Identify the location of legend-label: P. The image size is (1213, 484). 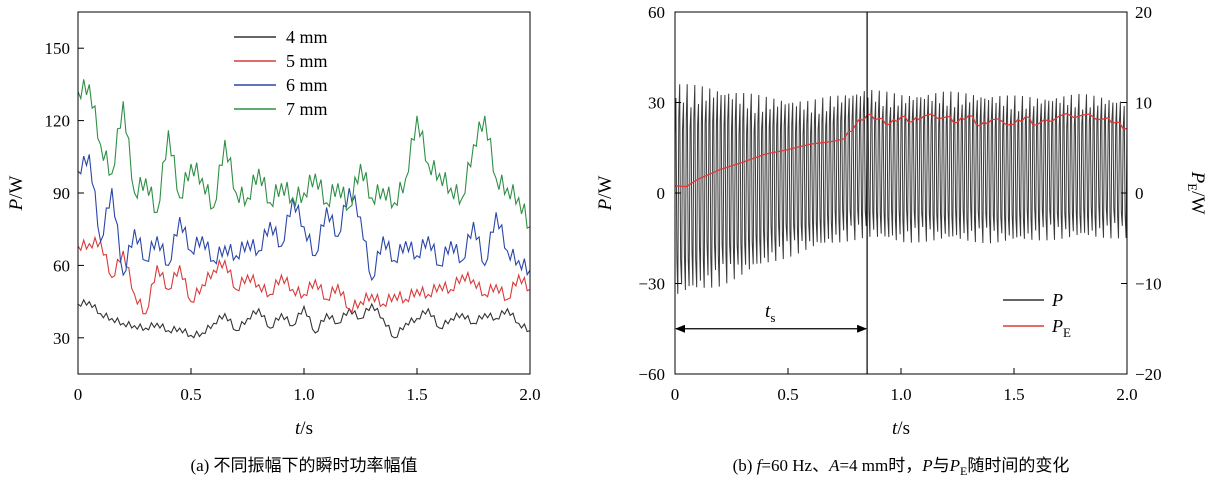
(1057, 300).